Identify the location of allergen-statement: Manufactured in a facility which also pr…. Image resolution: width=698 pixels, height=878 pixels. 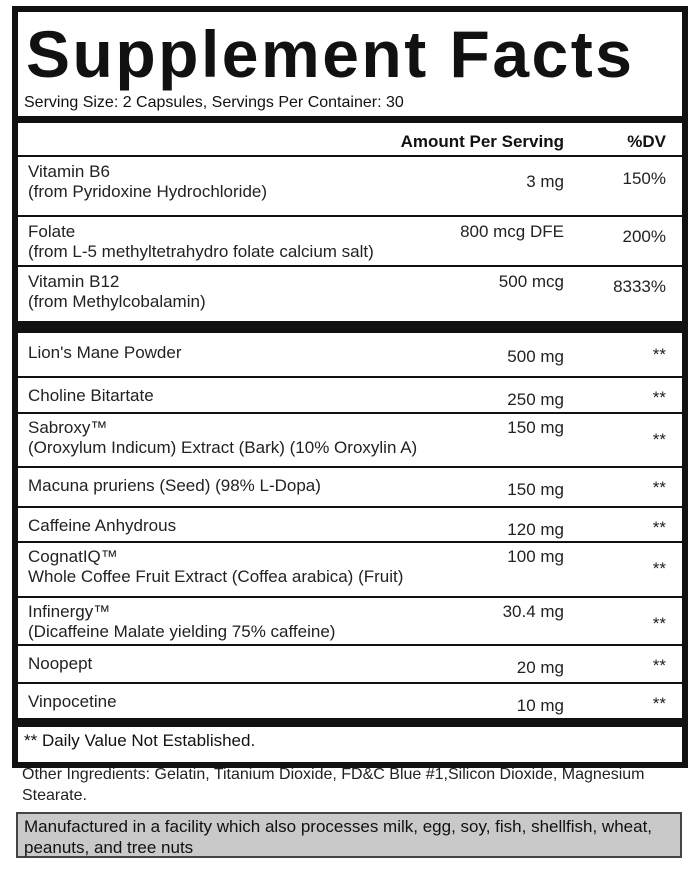
(349, 835).